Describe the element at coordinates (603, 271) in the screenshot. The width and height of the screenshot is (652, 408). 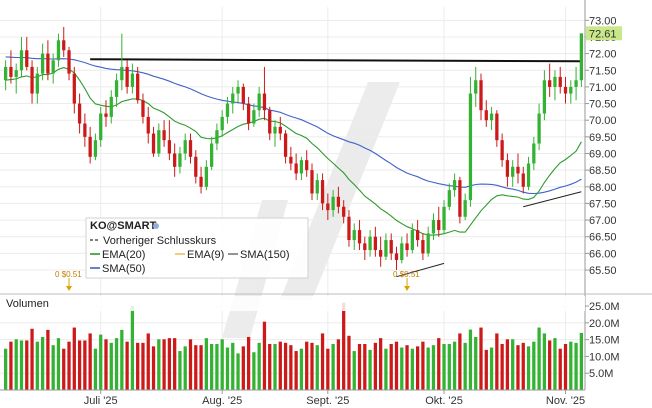
I see `price-tick-label: 65.50` at that location.